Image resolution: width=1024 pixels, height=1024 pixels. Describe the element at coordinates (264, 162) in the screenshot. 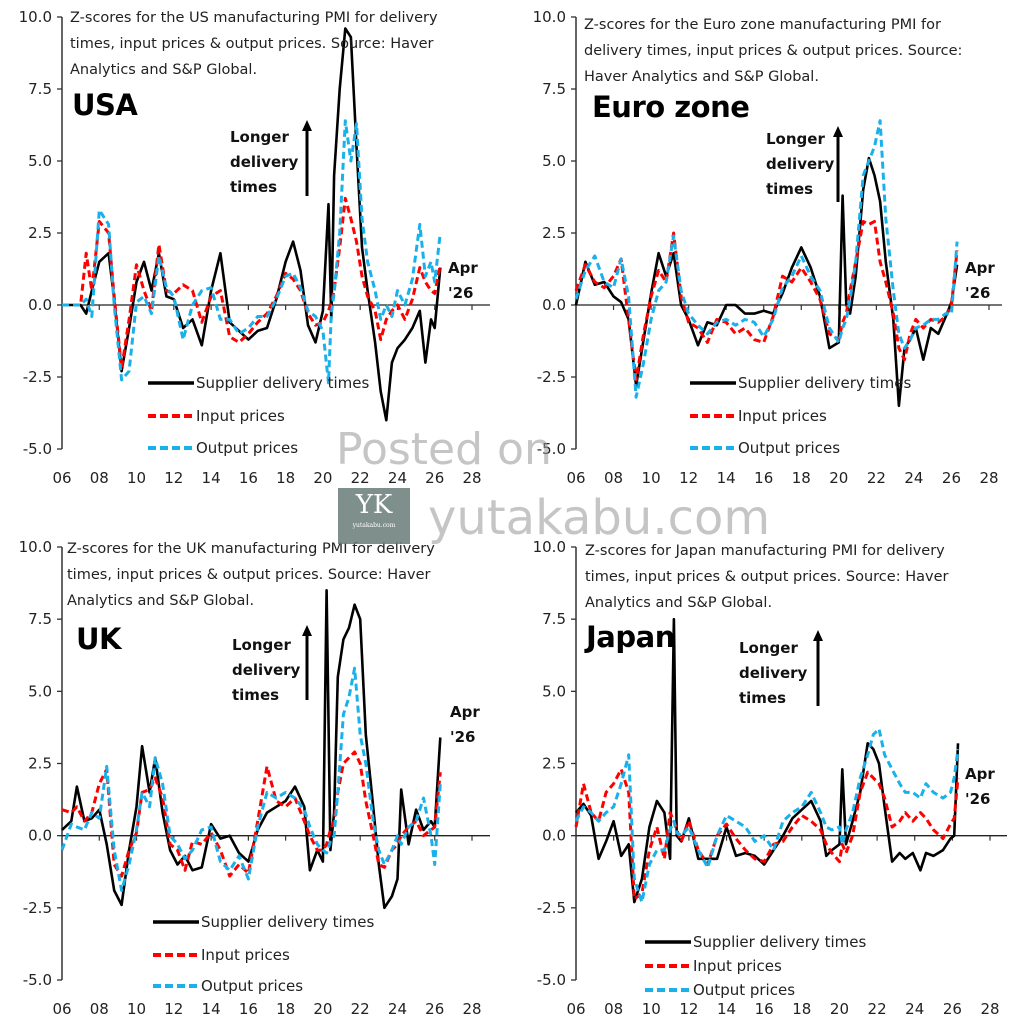

I see `arrow-label-usa: Longer delivery times` at that location.